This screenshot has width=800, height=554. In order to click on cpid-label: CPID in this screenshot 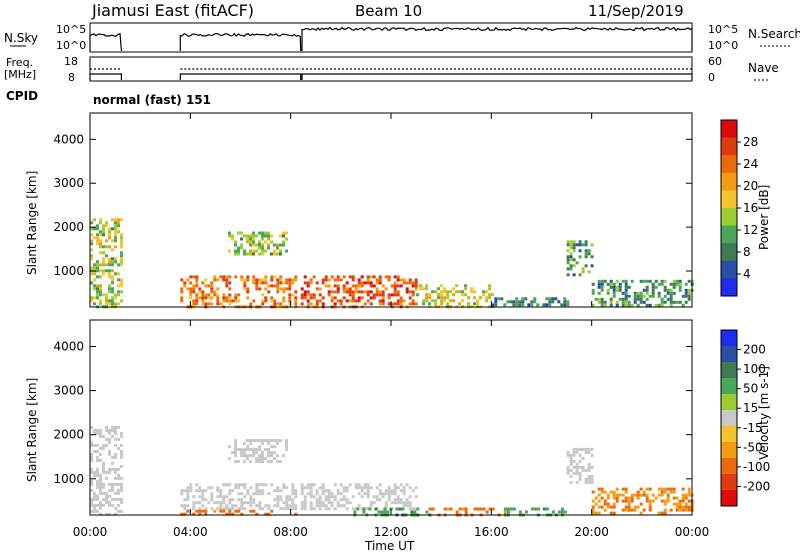, I will do `click(22, 96)`.